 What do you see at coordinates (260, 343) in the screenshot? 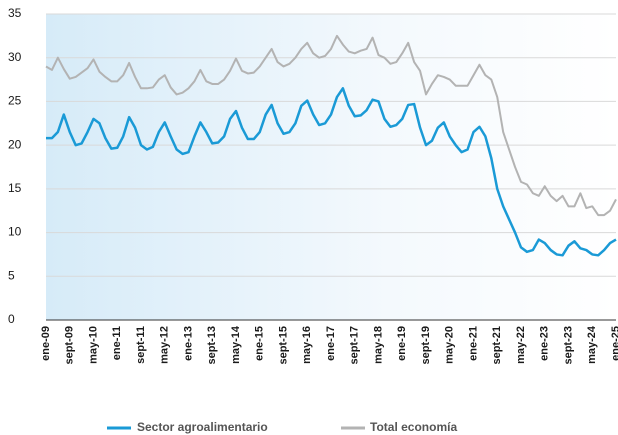
I see `x-tick-label: ene-15` at bounding box center [260, 343].